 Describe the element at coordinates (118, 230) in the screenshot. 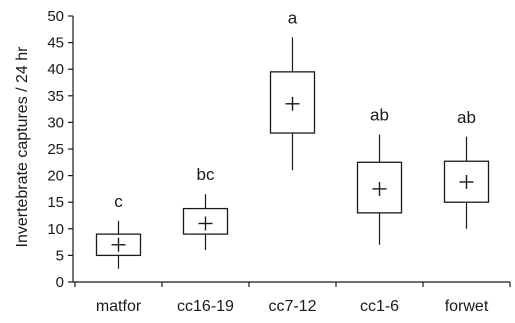

I see `box-matfor: c` at that location.